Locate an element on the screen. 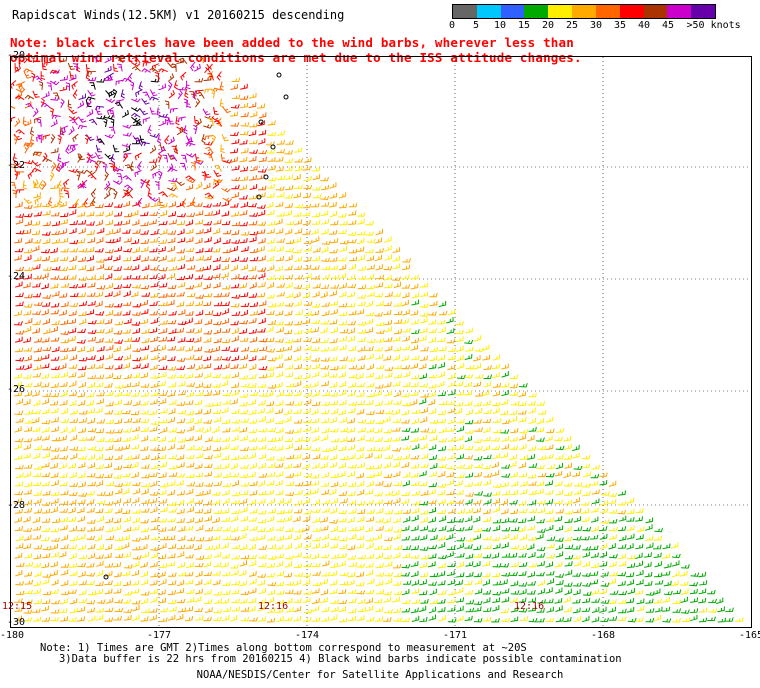  legend-swatch is located at coordinates (536, 11).